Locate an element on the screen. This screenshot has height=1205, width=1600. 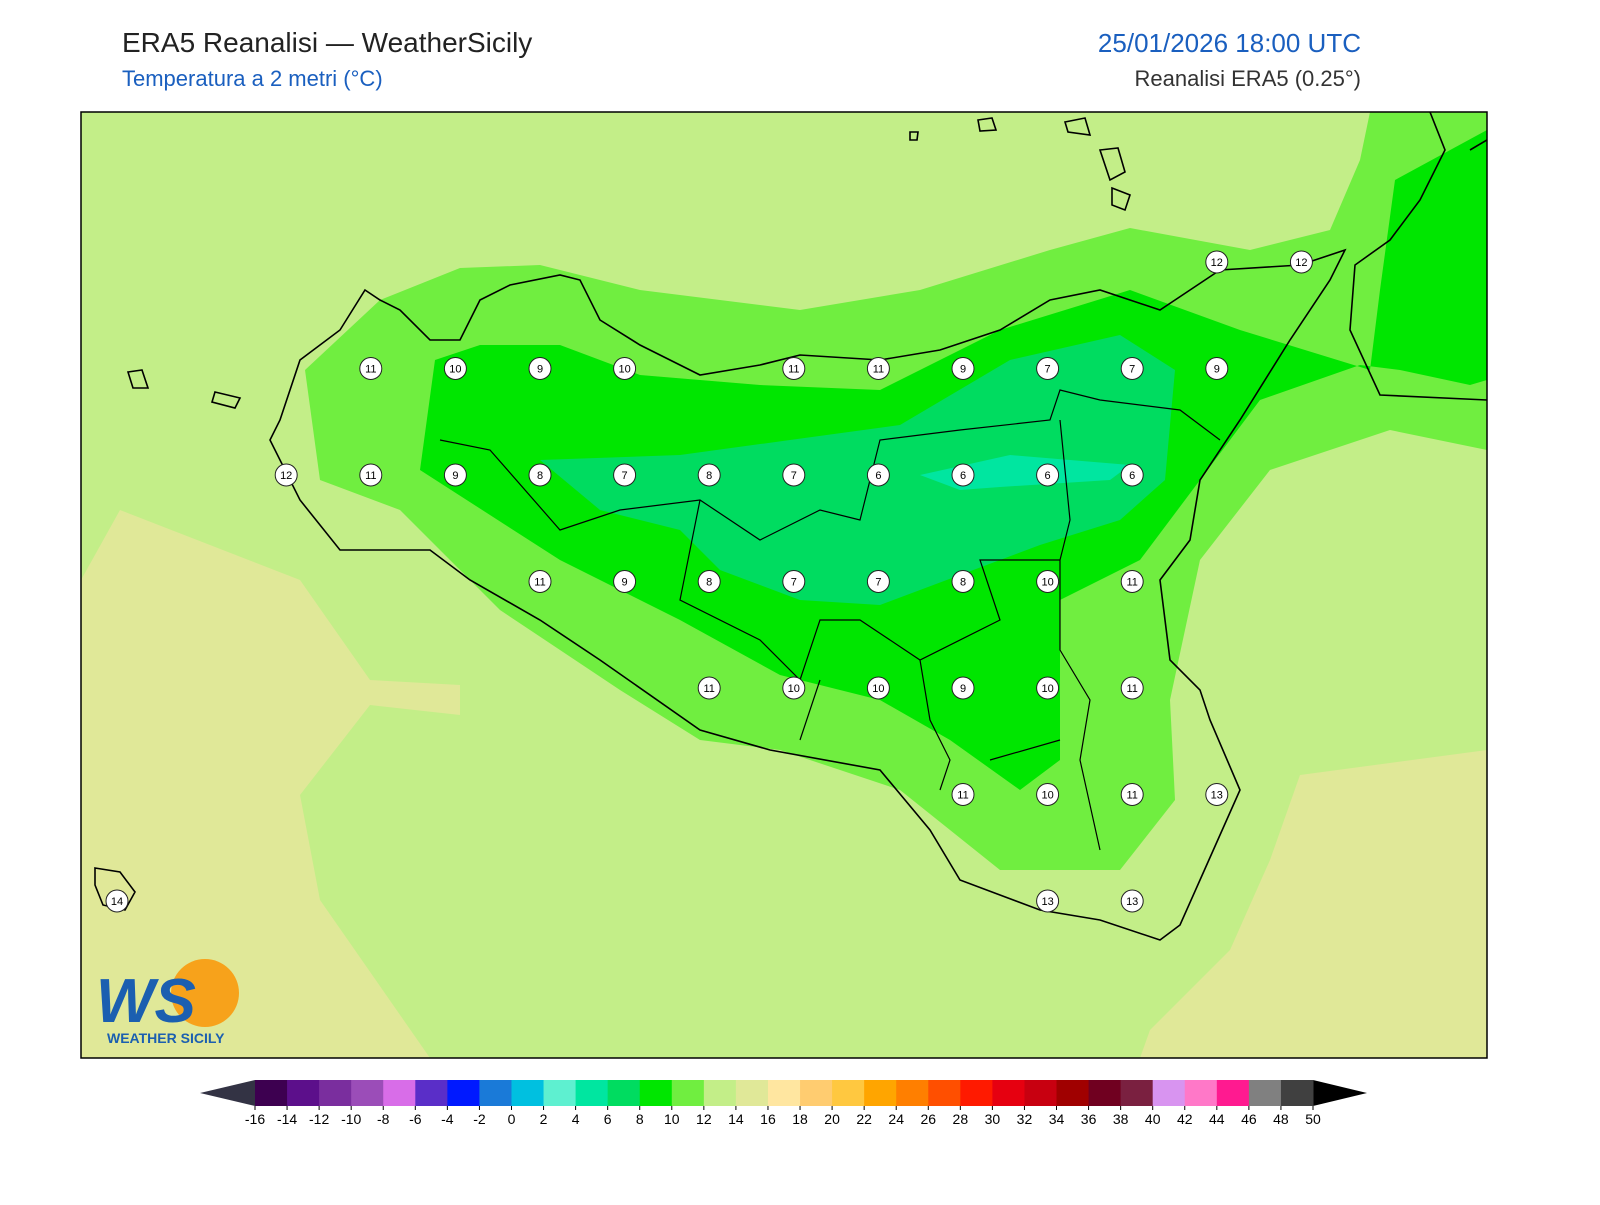
warm-area is located at coordinates (1313, 904).